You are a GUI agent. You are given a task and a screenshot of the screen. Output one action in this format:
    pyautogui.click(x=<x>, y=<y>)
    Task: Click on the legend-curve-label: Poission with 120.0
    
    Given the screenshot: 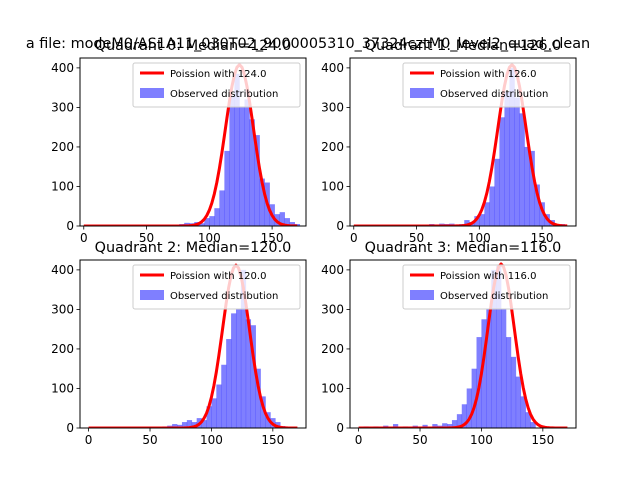 What is the action you would take?
    pyautogui.click(x=218, y=276)
    